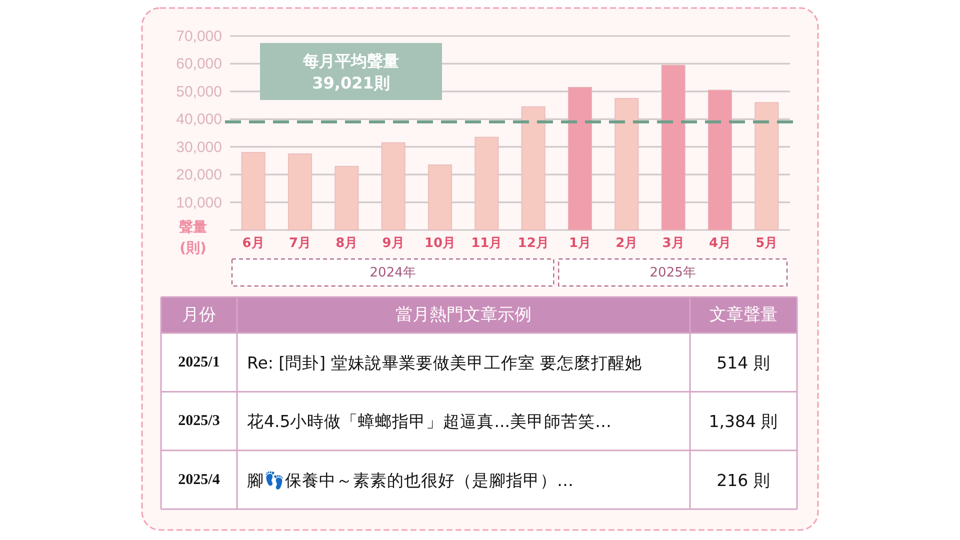 Image resolution: width=960 pixels, height=540 pixels. I want to click on text: 1,384 則, so click(743, 421).